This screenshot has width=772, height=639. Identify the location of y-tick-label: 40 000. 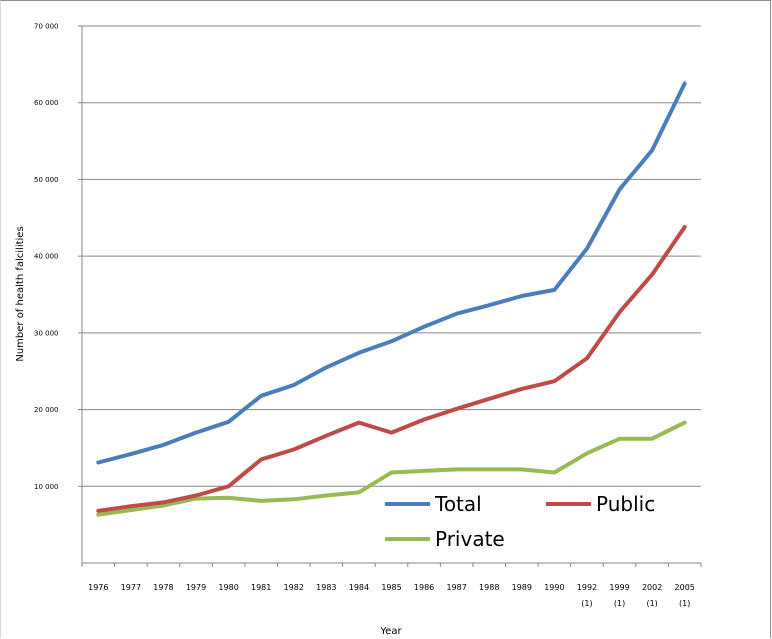
(46, 257).